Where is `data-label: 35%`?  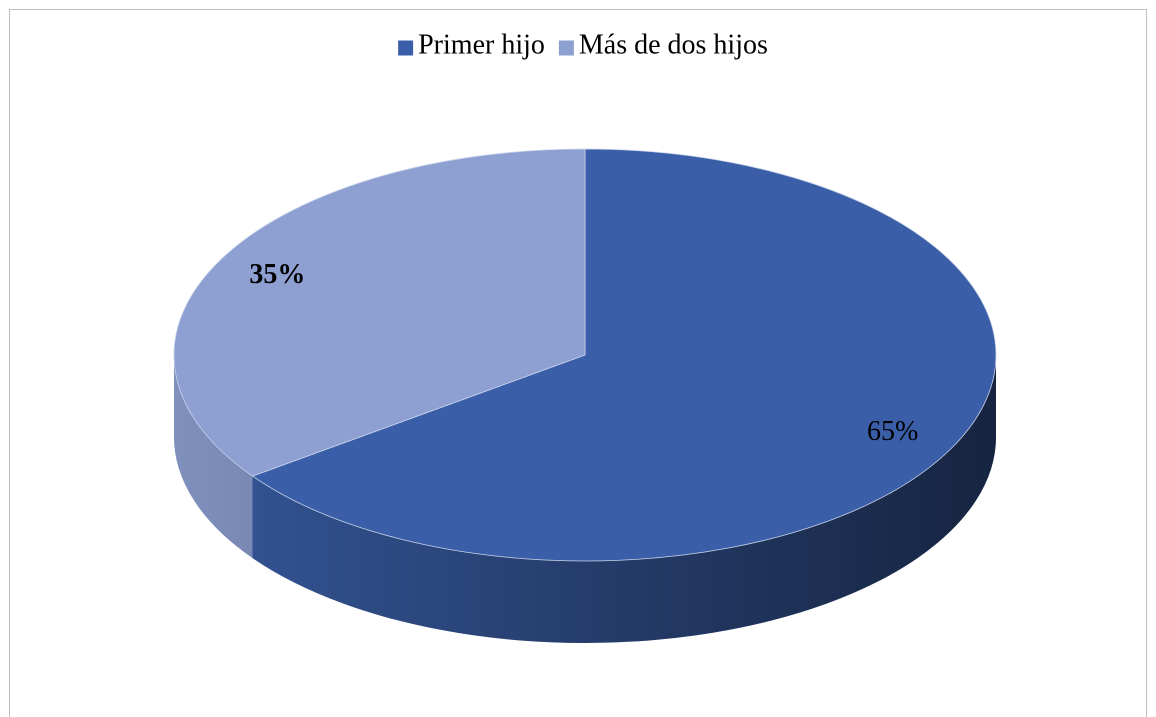
data-label: 35% is located at coordinates (277, 274).